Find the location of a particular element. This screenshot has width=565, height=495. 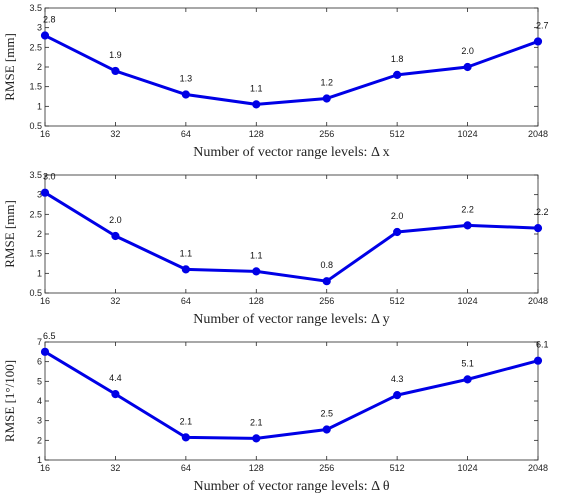

y-tick-label: 5 is located at coordinates (39, 381).